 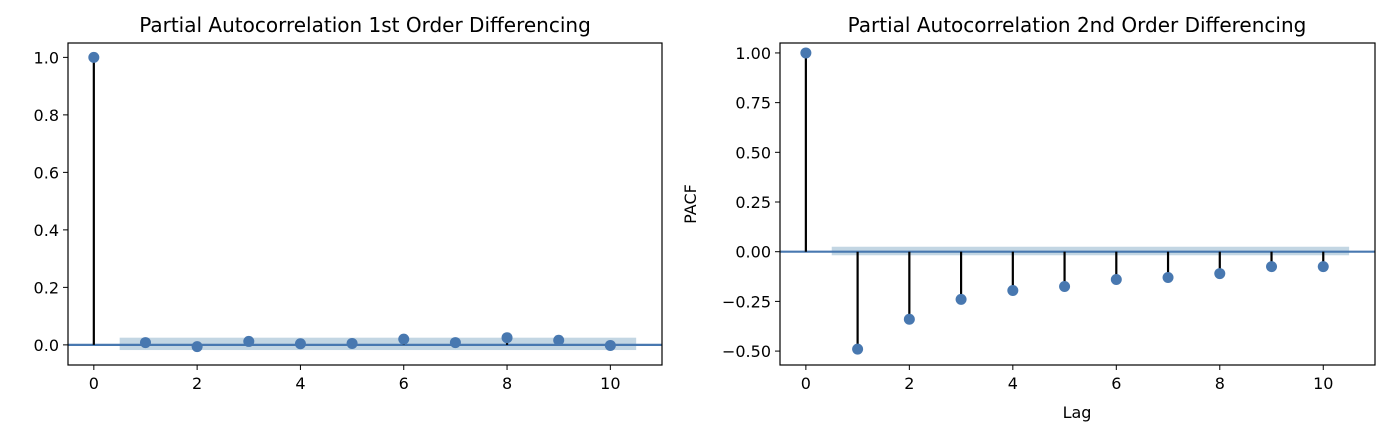 I want to click on y-tick-label: 0.50, so click(x=753, y=152).